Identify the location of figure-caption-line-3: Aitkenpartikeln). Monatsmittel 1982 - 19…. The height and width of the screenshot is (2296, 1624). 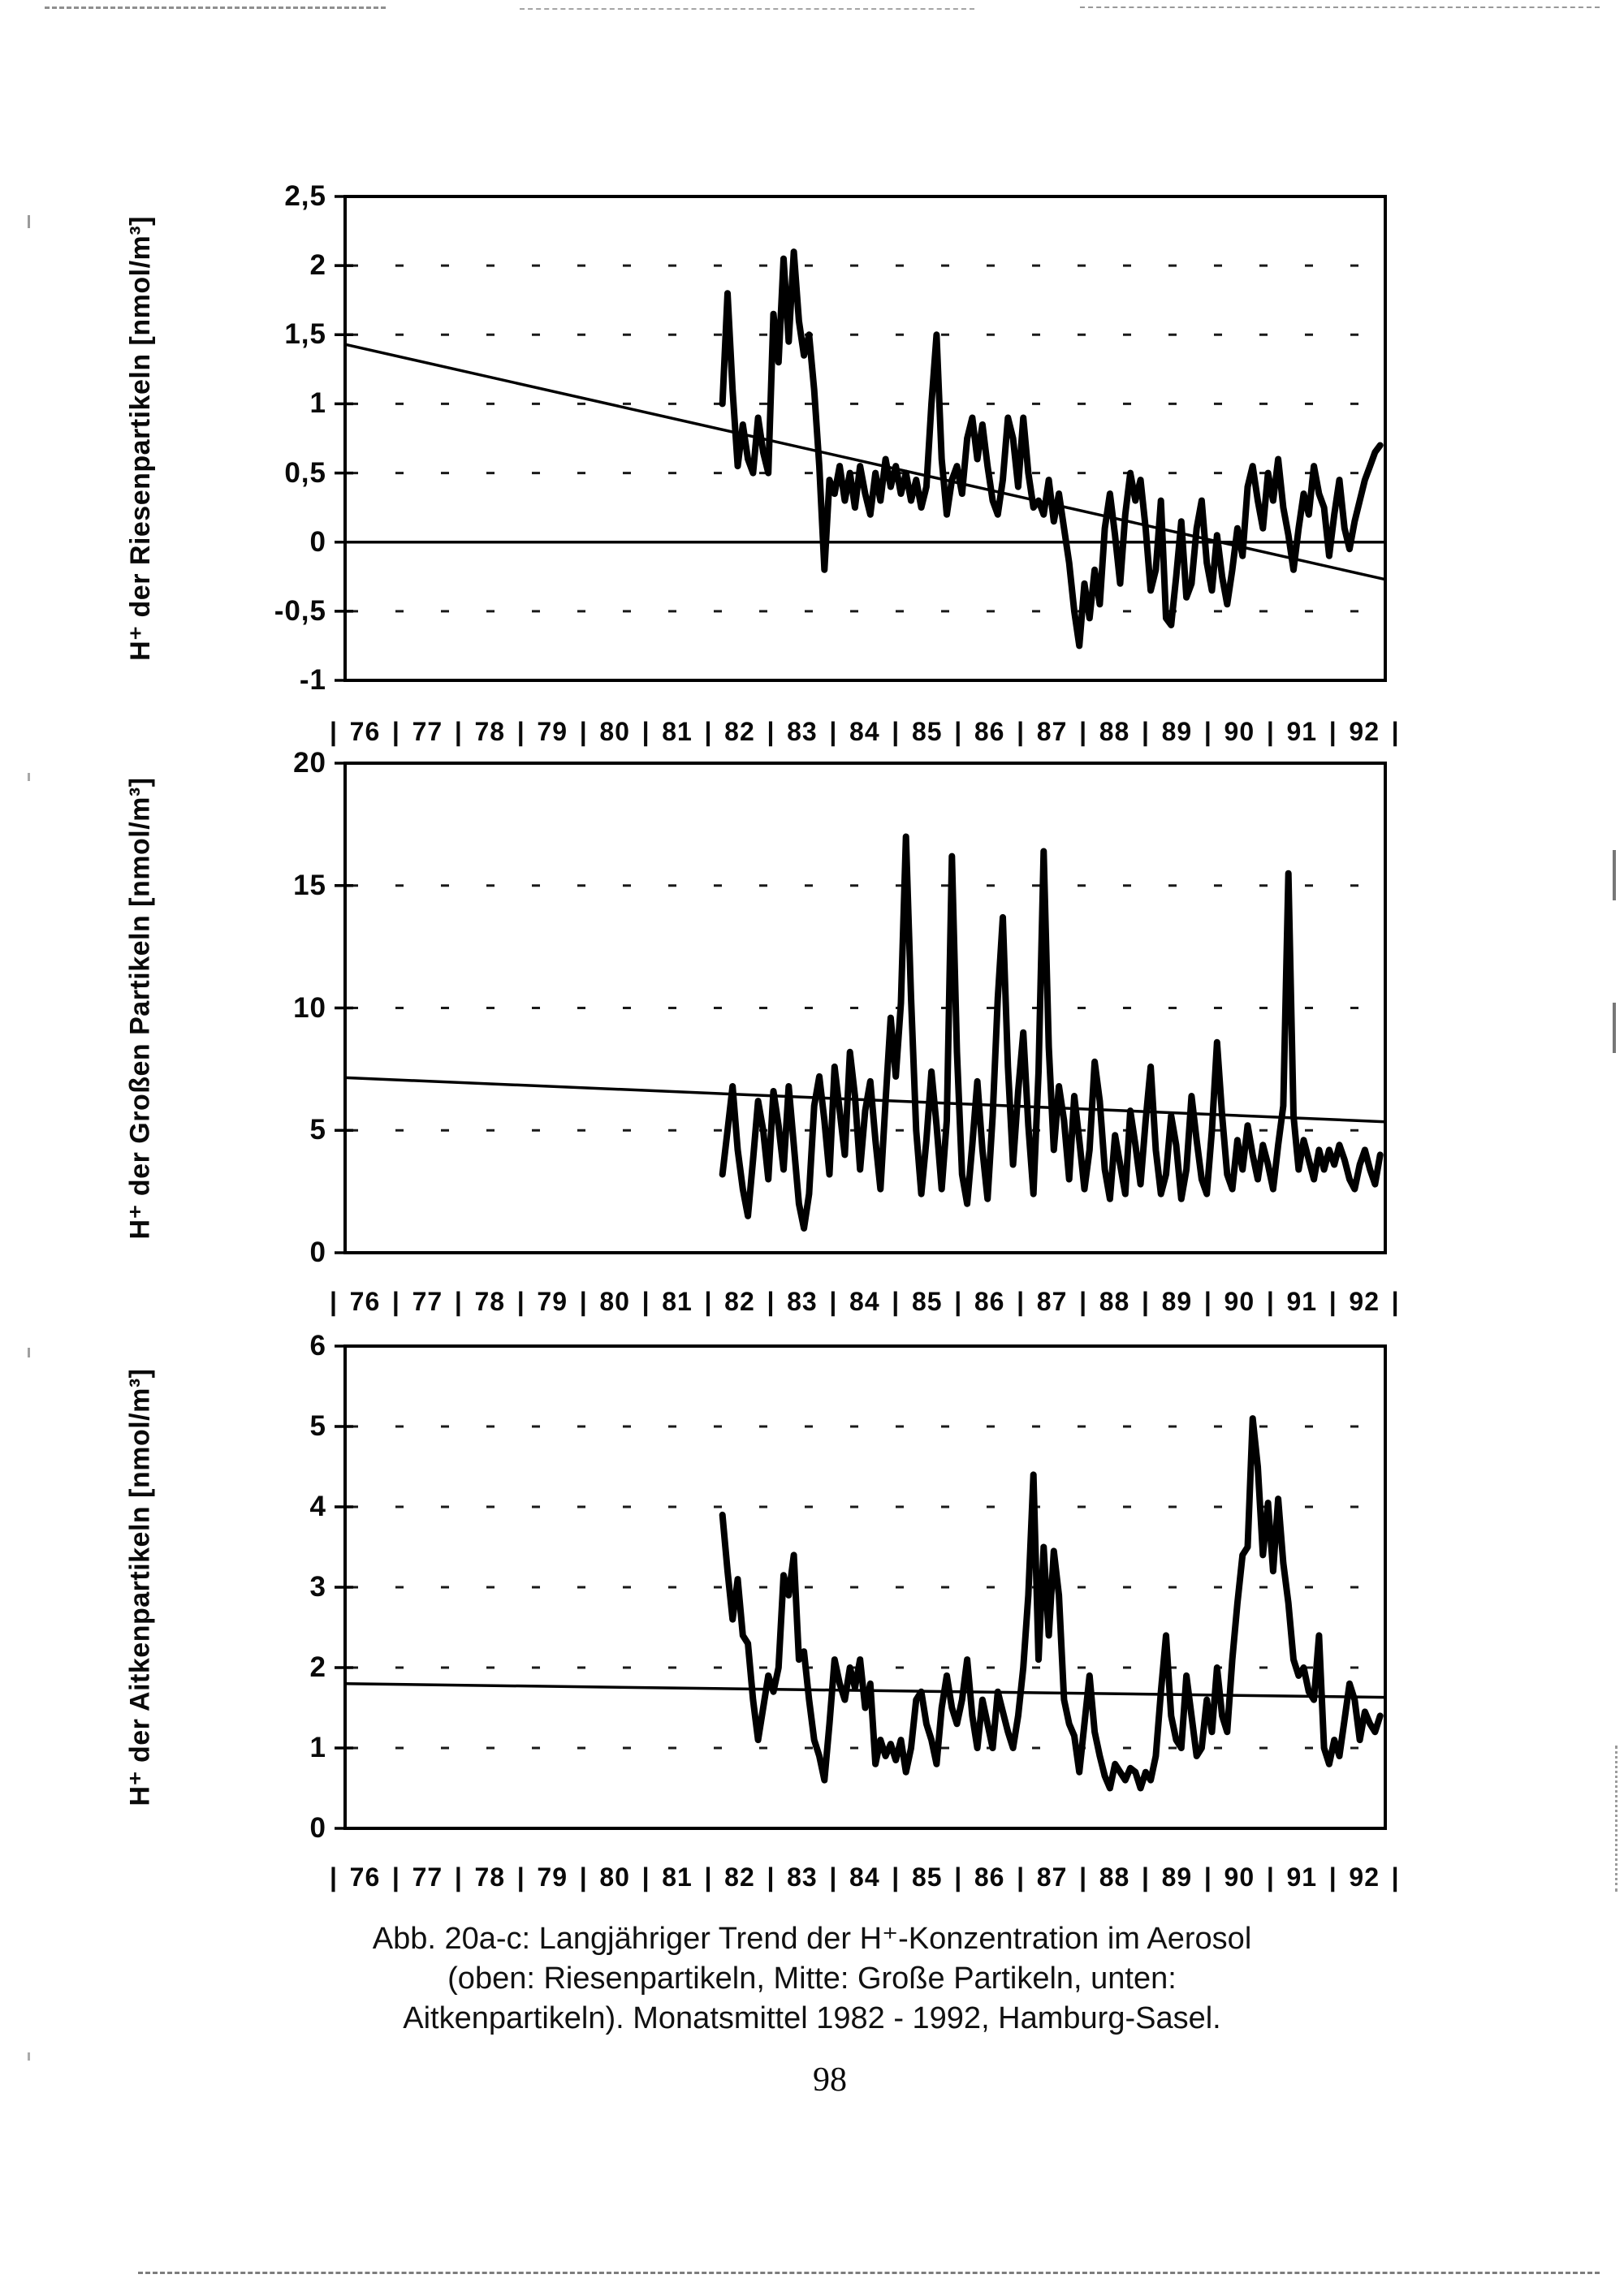
(812, 2018).